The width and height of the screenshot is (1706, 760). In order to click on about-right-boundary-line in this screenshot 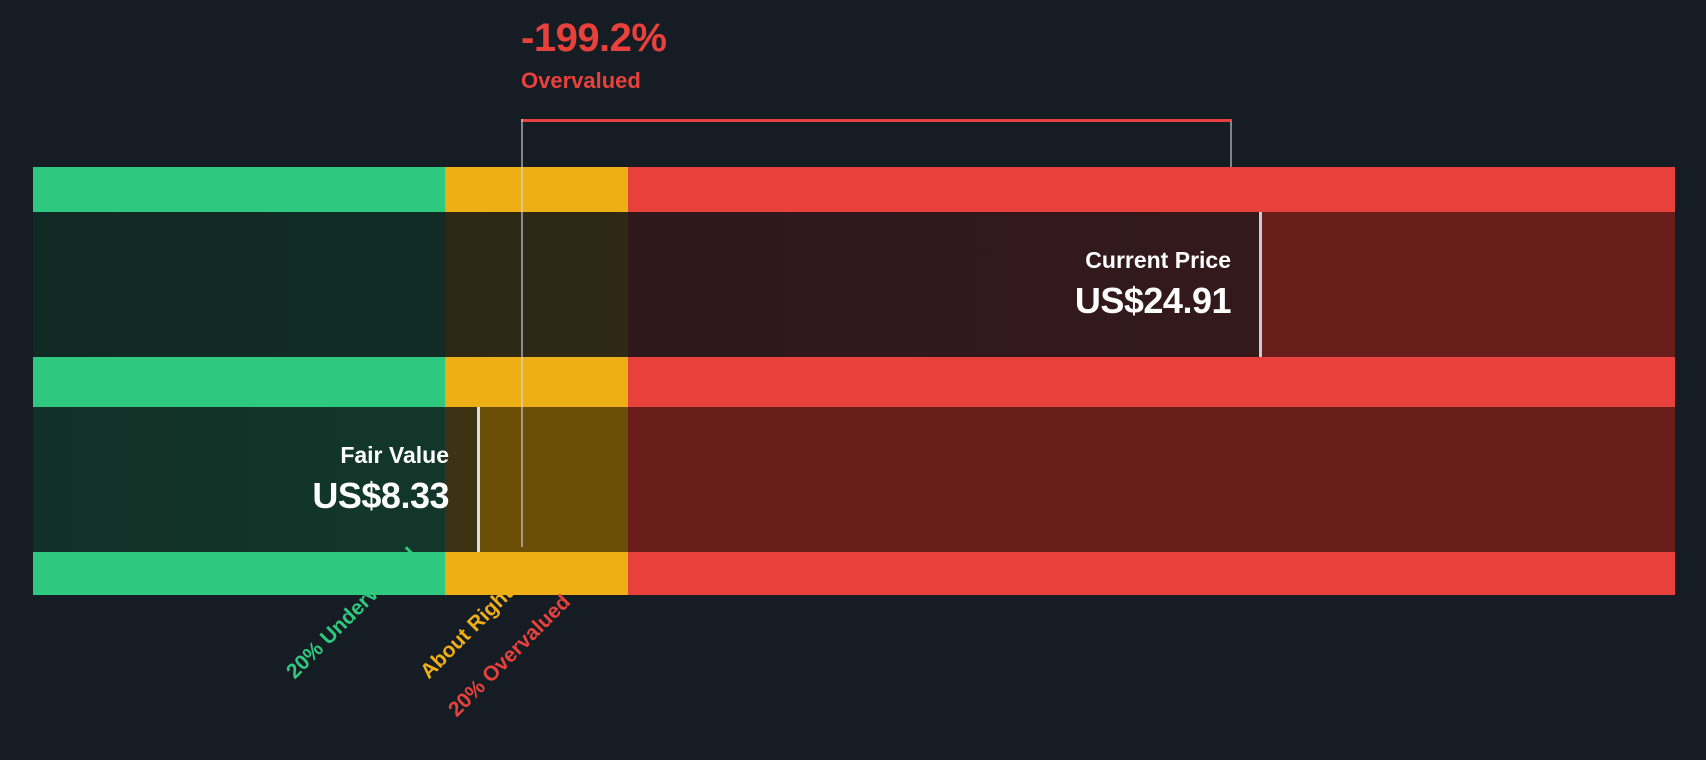, I will do `click(522, 333)`.